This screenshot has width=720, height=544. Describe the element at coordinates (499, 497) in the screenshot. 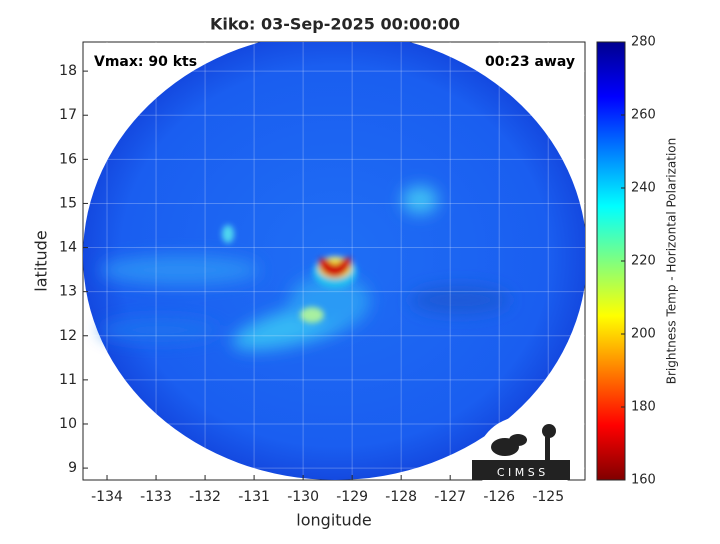

I see `x-tick-label: -126` at that location.